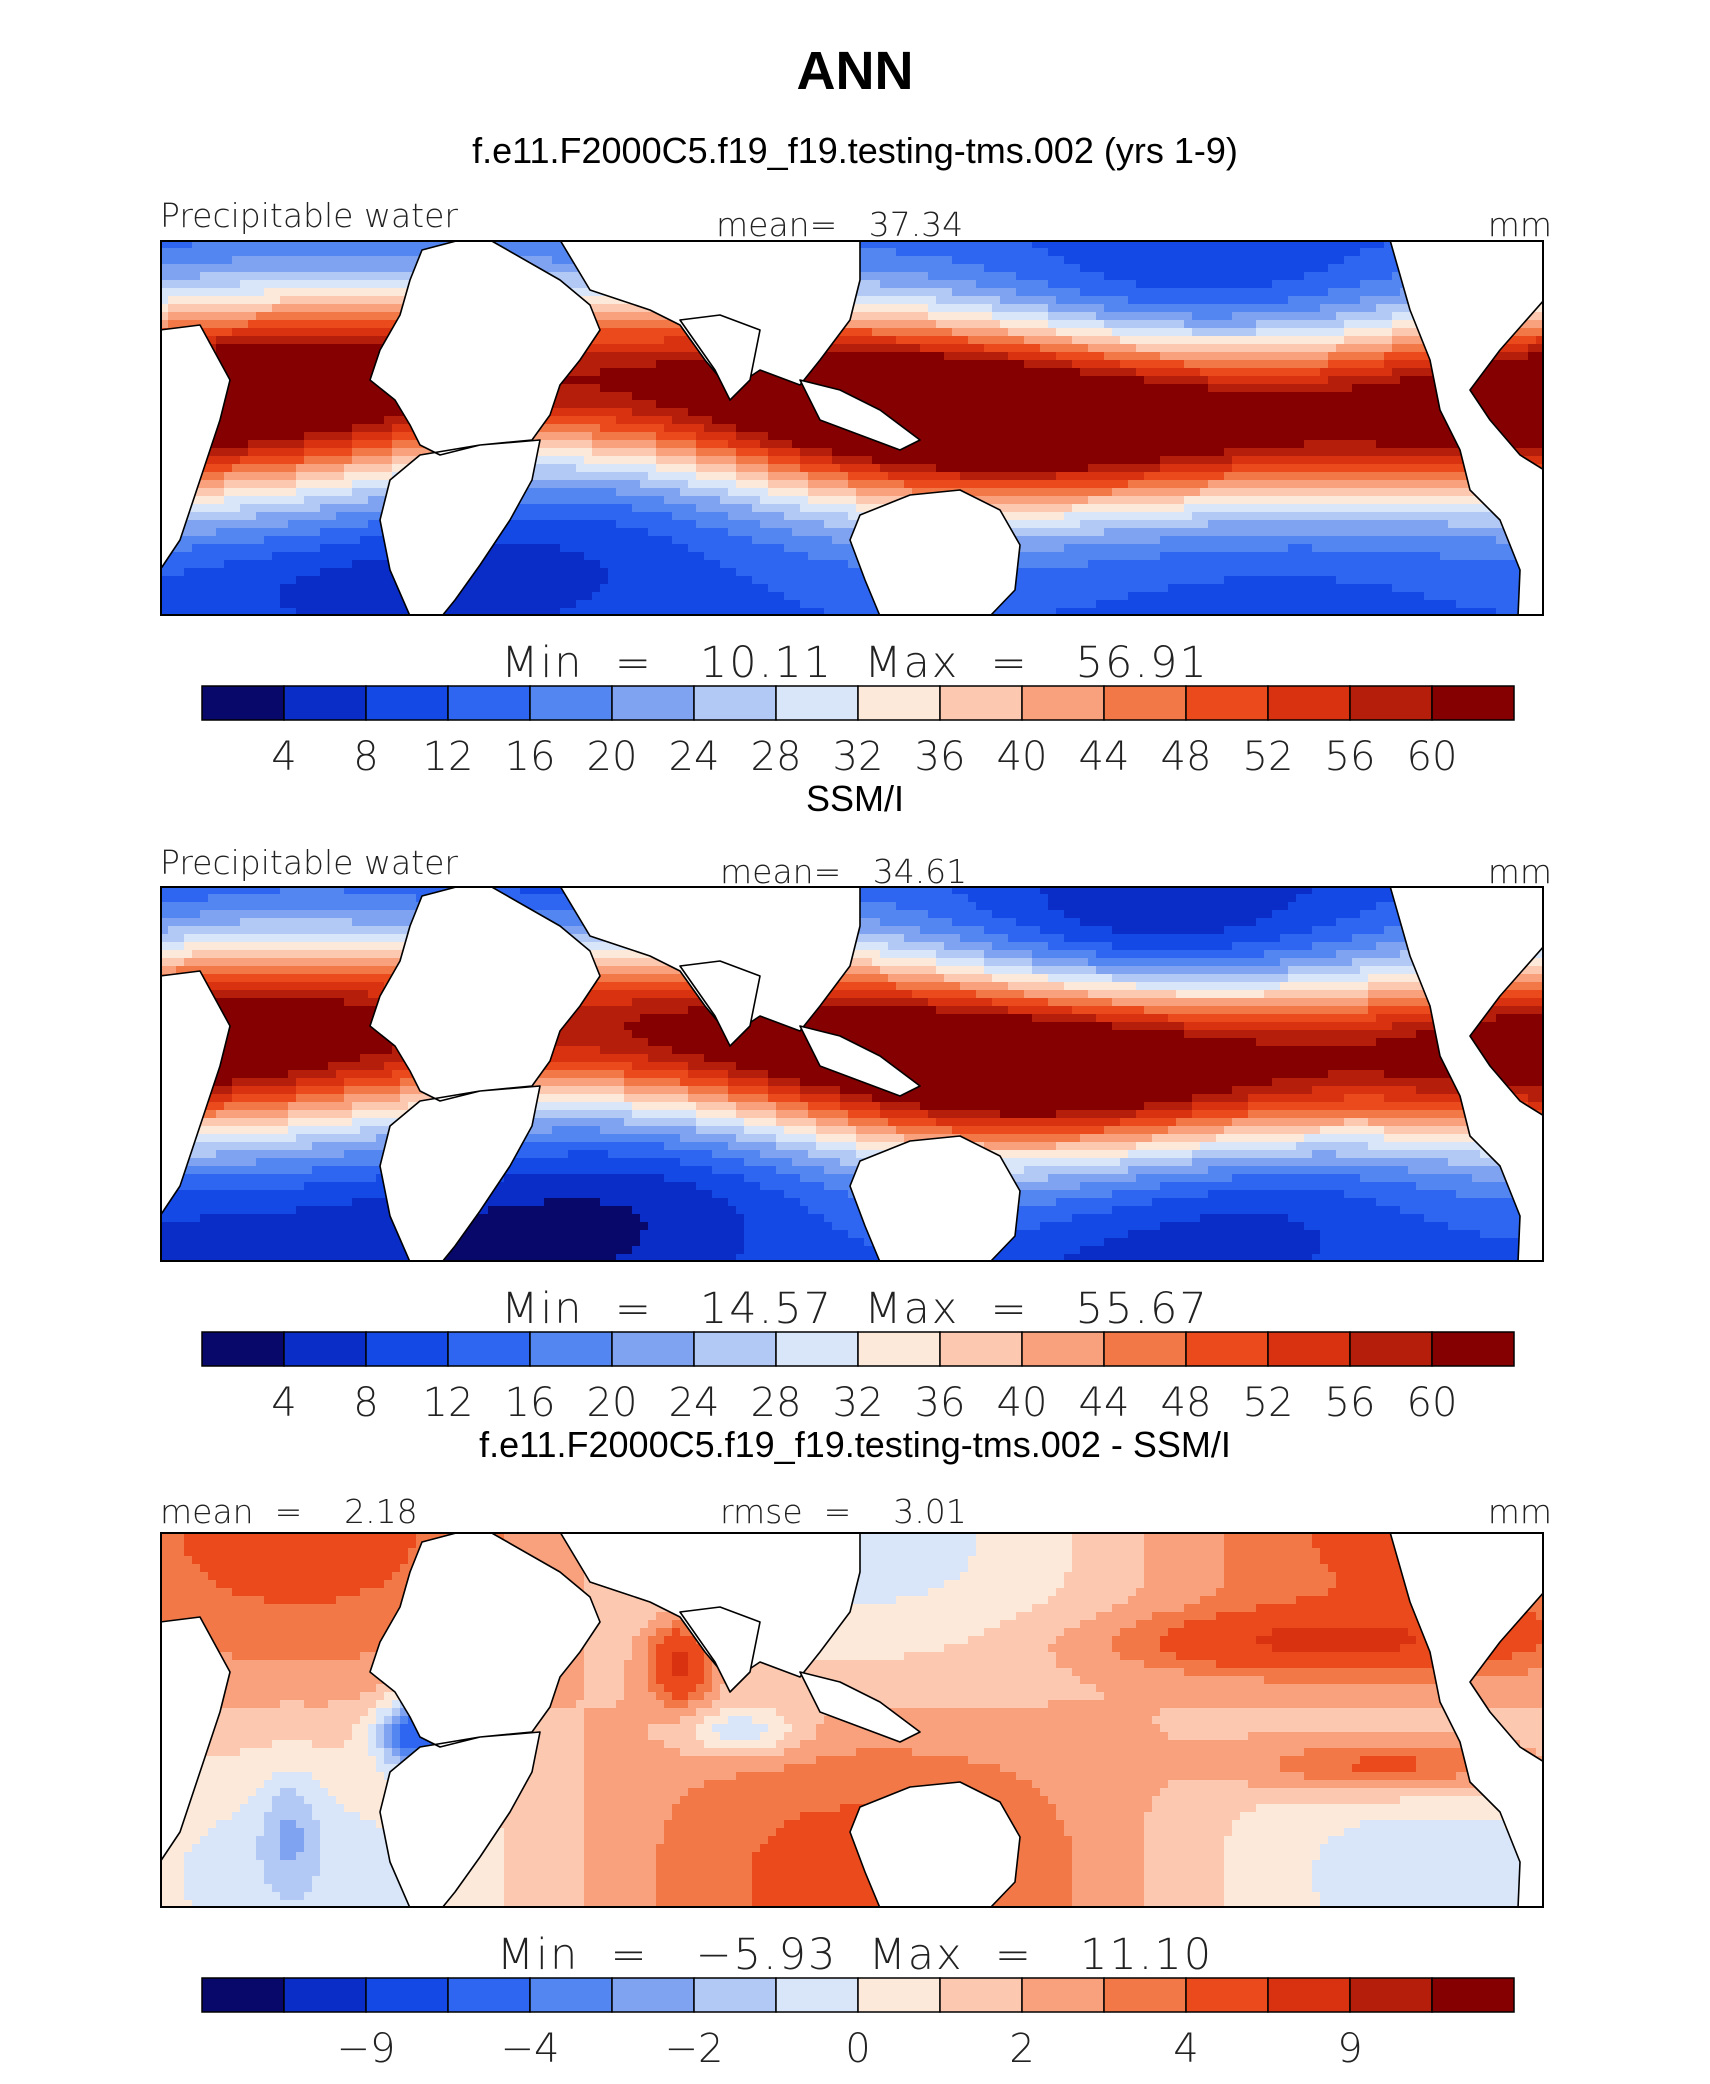 The height and width of the screenshot is (2084, 1710). Describe the element at coordinates (1466, 1720) in the screenshot. I see `coastline` at that location.